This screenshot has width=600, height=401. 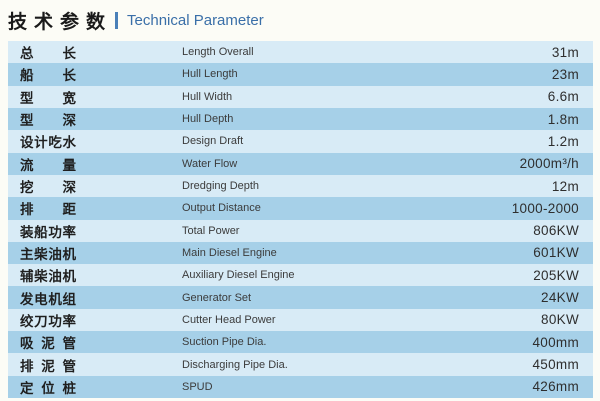 What do you see at coordinates (197, 386) in the screenshot?
I see `param-name-en: SPUD` at bounding box center [197, 386].